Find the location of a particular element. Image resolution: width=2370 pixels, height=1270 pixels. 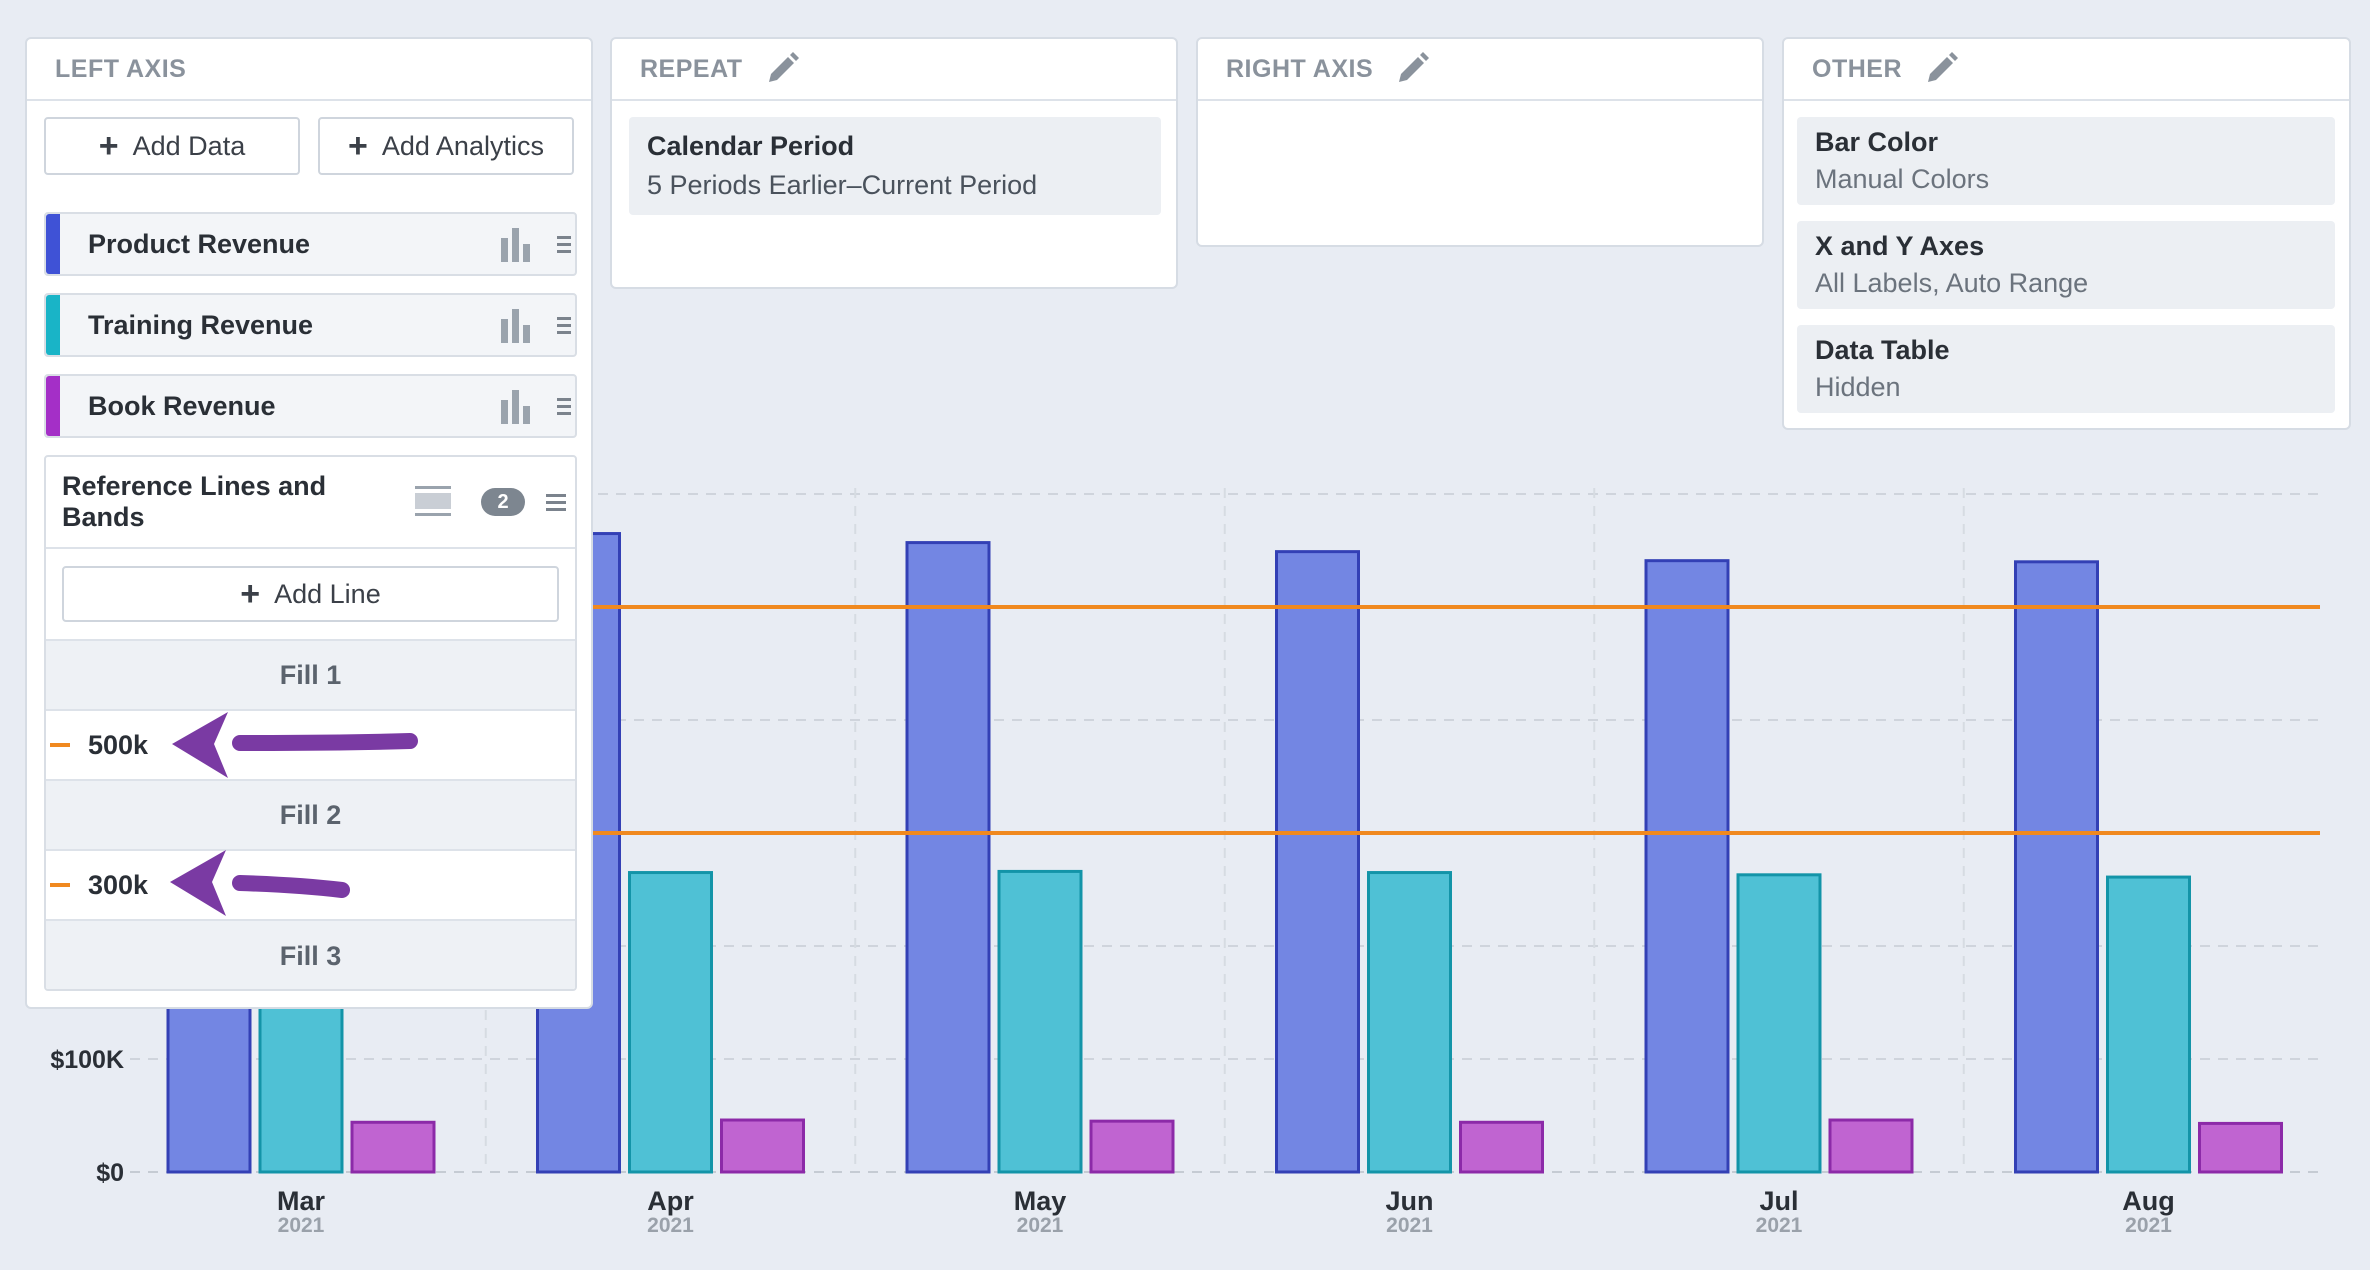

bar-color-item: Bar Color Manual Colors is located at coordinates (2066, 161).